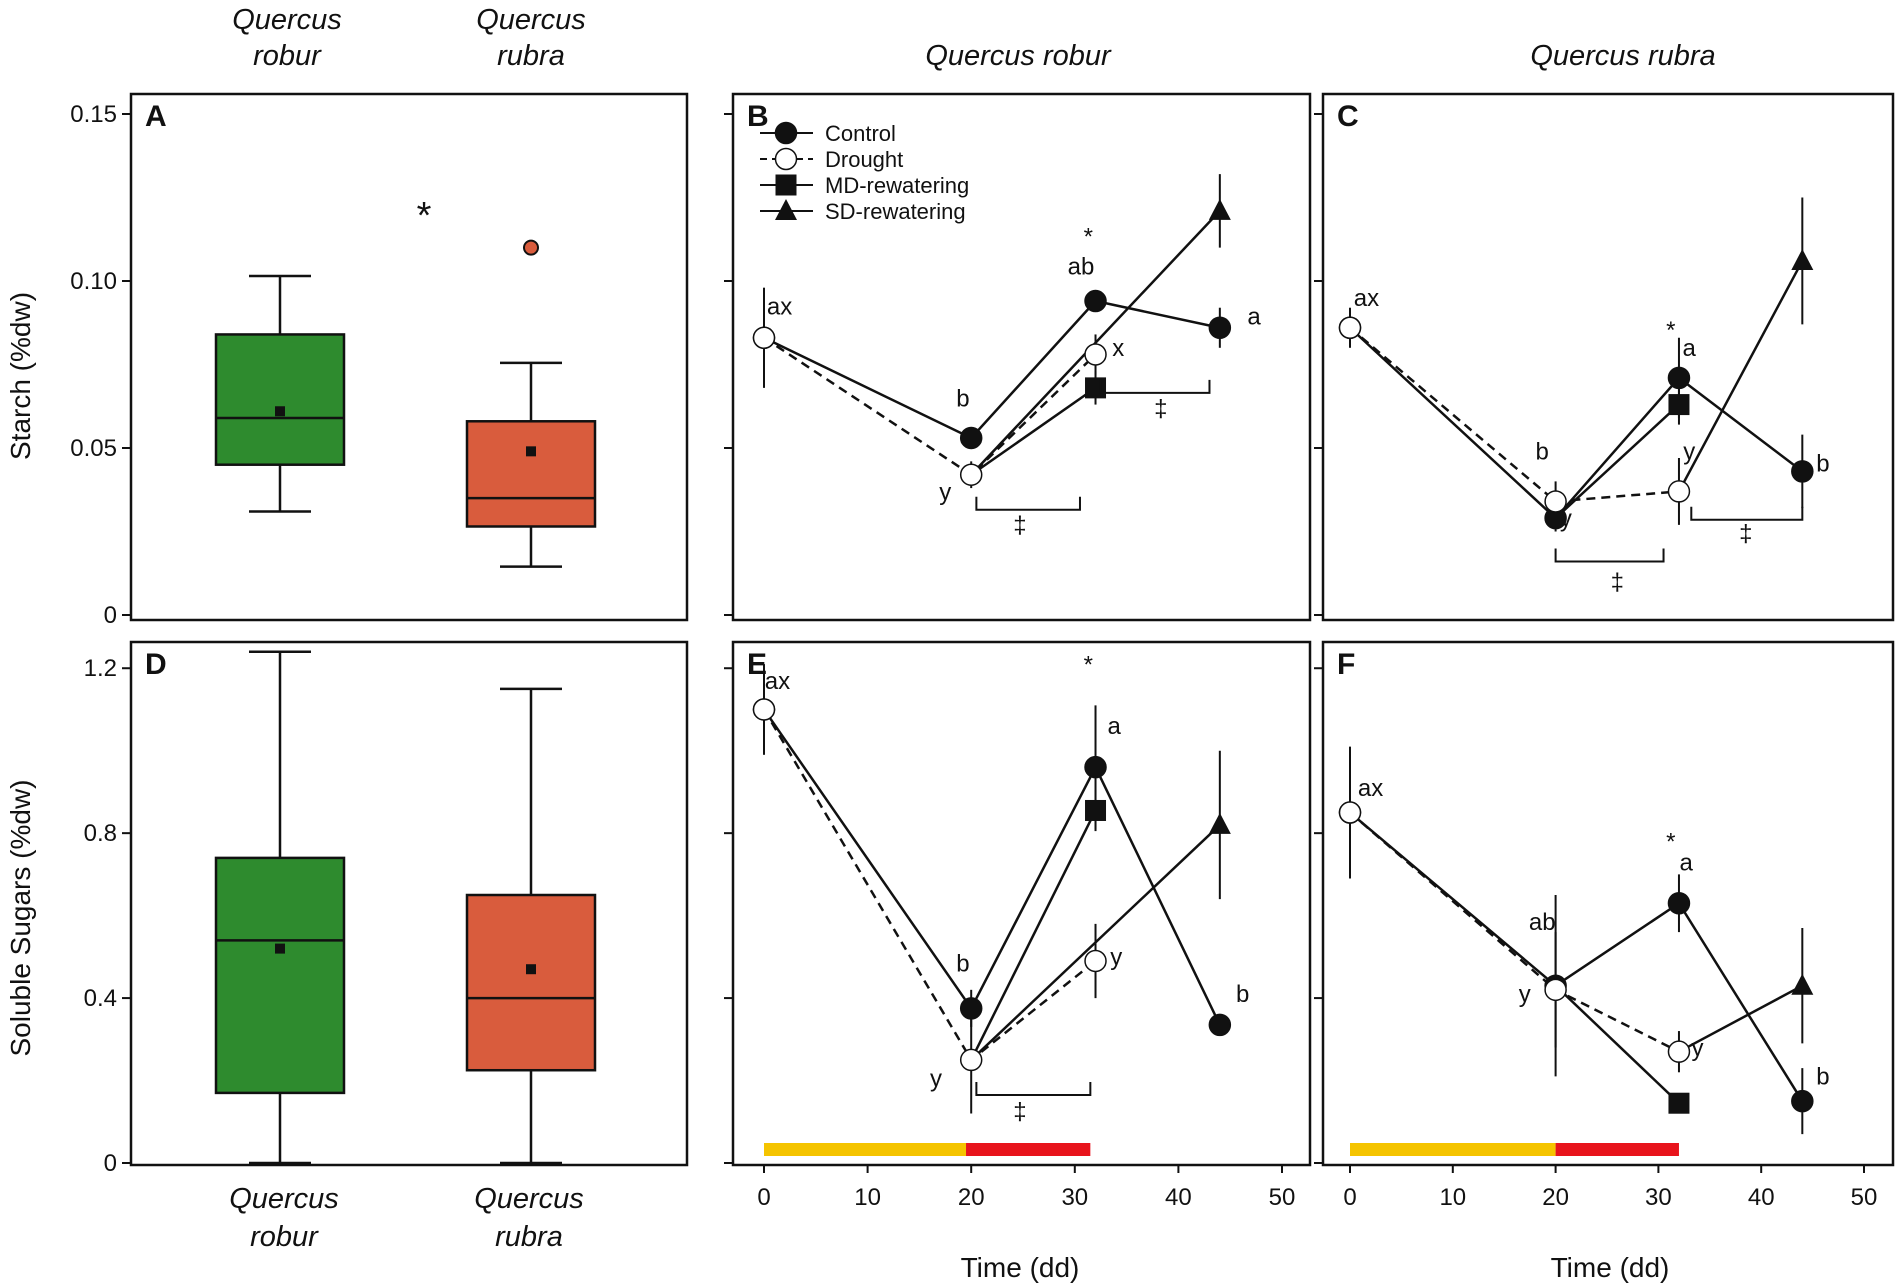 The width and height of the screenshot is (1902, 1288). What do you see at coordinates (864, 159) in the screenshot?
I see `legend-label: Drought` at bounding box center [864, 159].